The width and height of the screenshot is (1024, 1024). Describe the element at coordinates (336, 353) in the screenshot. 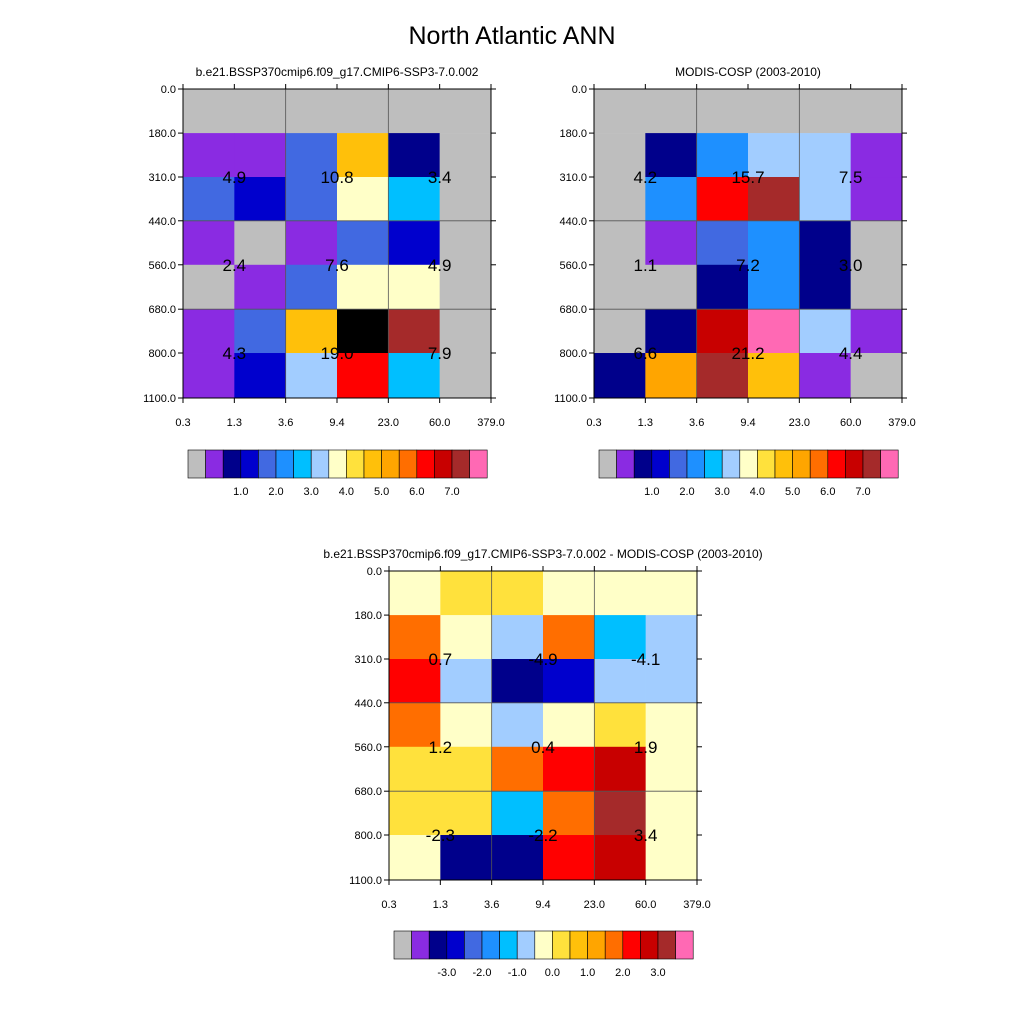

I see `cell-value-label: 19.0` at that location.